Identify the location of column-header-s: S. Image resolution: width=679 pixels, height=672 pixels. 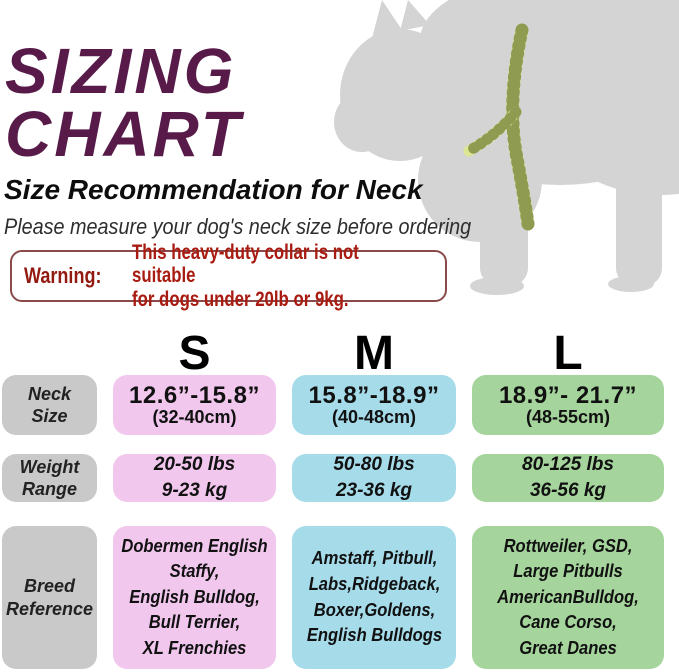
(194, 353).